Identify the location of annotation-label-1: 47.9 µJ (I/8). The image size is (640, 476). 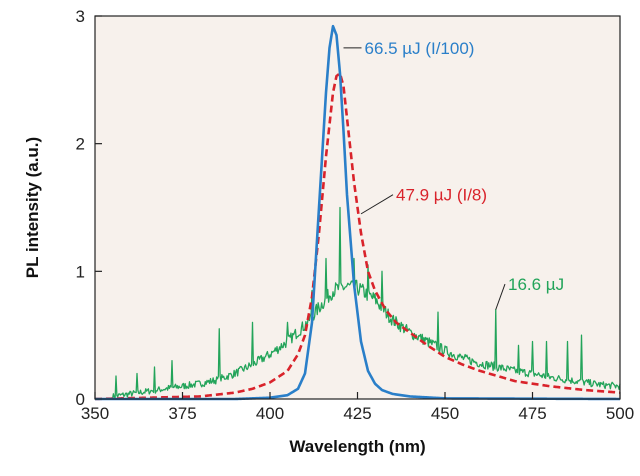
(441, 195).